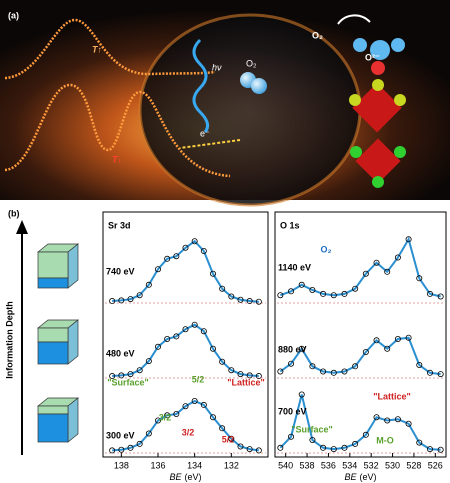 This screenshot has width=450, height=483. What do you see at coordinates (328, 465) in the screenshot?
I see `x-tick-label: 536` at bounding box center [328, 465].